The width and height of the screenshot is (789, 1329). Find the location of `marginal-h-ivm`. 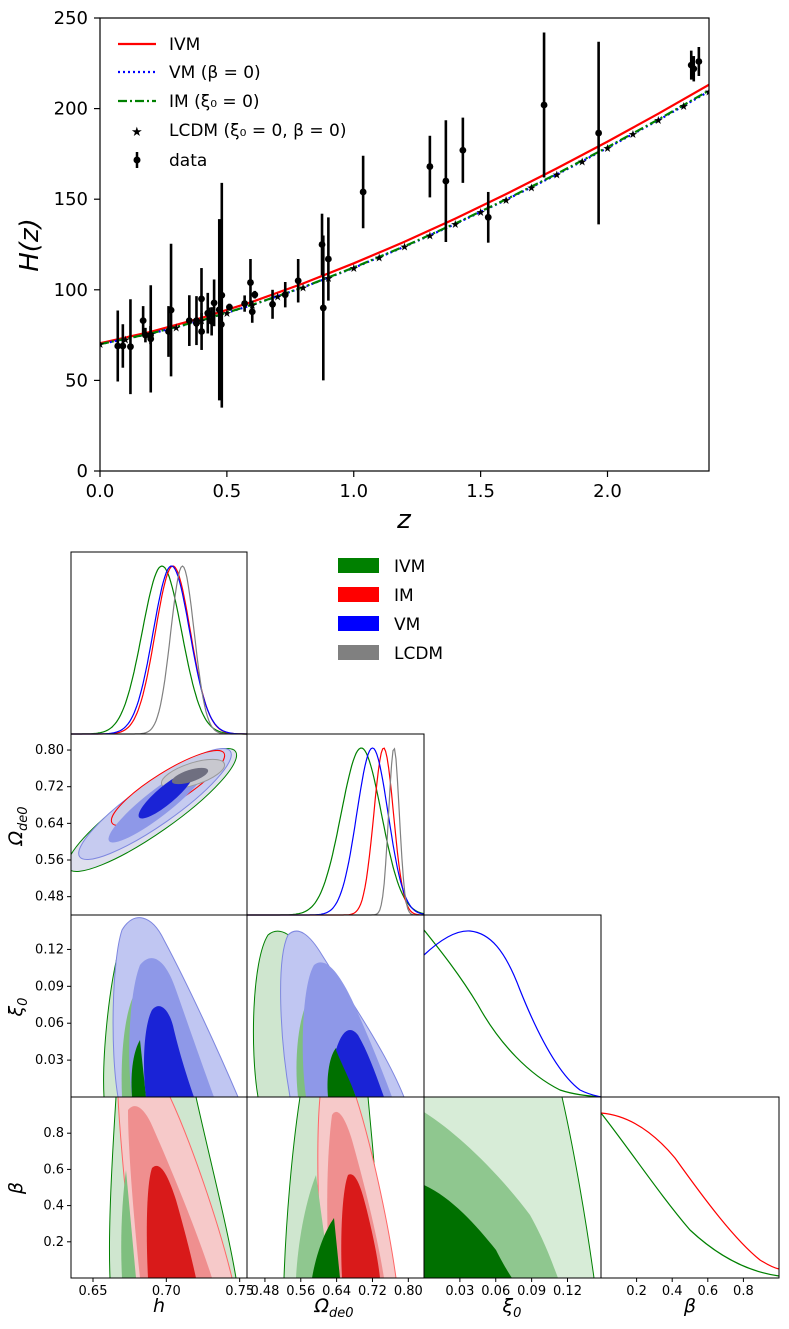

marginal-h-ivm is located at coordinates (159, 650).